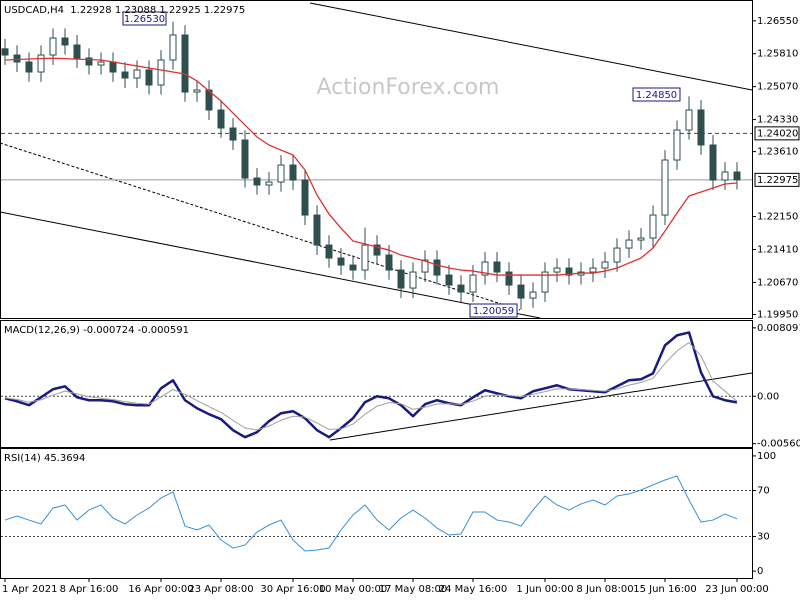  I want to click on y-tick-label: 1.20670, so click(777, 282).